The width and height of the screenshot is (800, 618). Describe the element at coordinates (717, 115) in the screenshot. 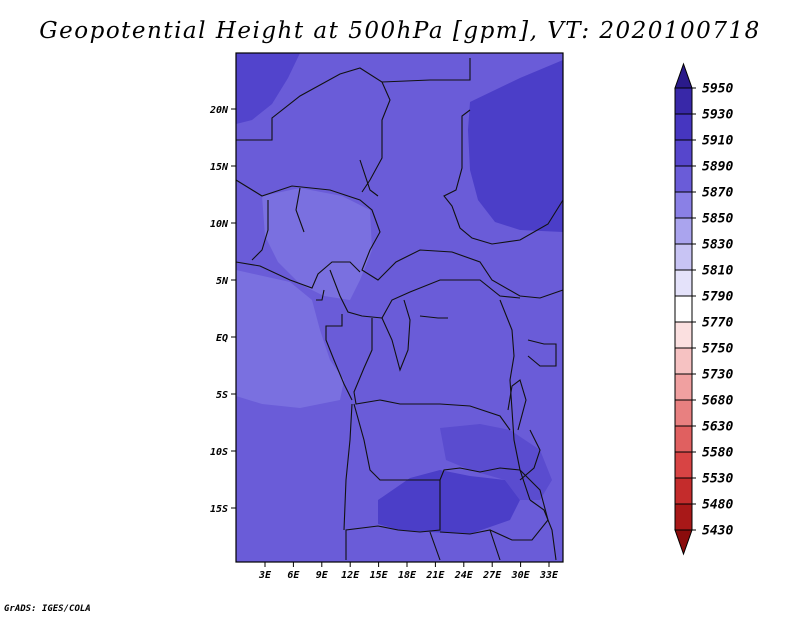

I see `colorbar-label: 5930` at that location.